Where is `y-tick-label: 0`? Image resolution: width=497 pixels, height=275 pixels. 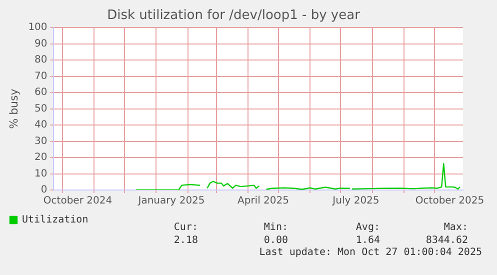 y-tick-label: 0 is located at coordinates (44, 190).